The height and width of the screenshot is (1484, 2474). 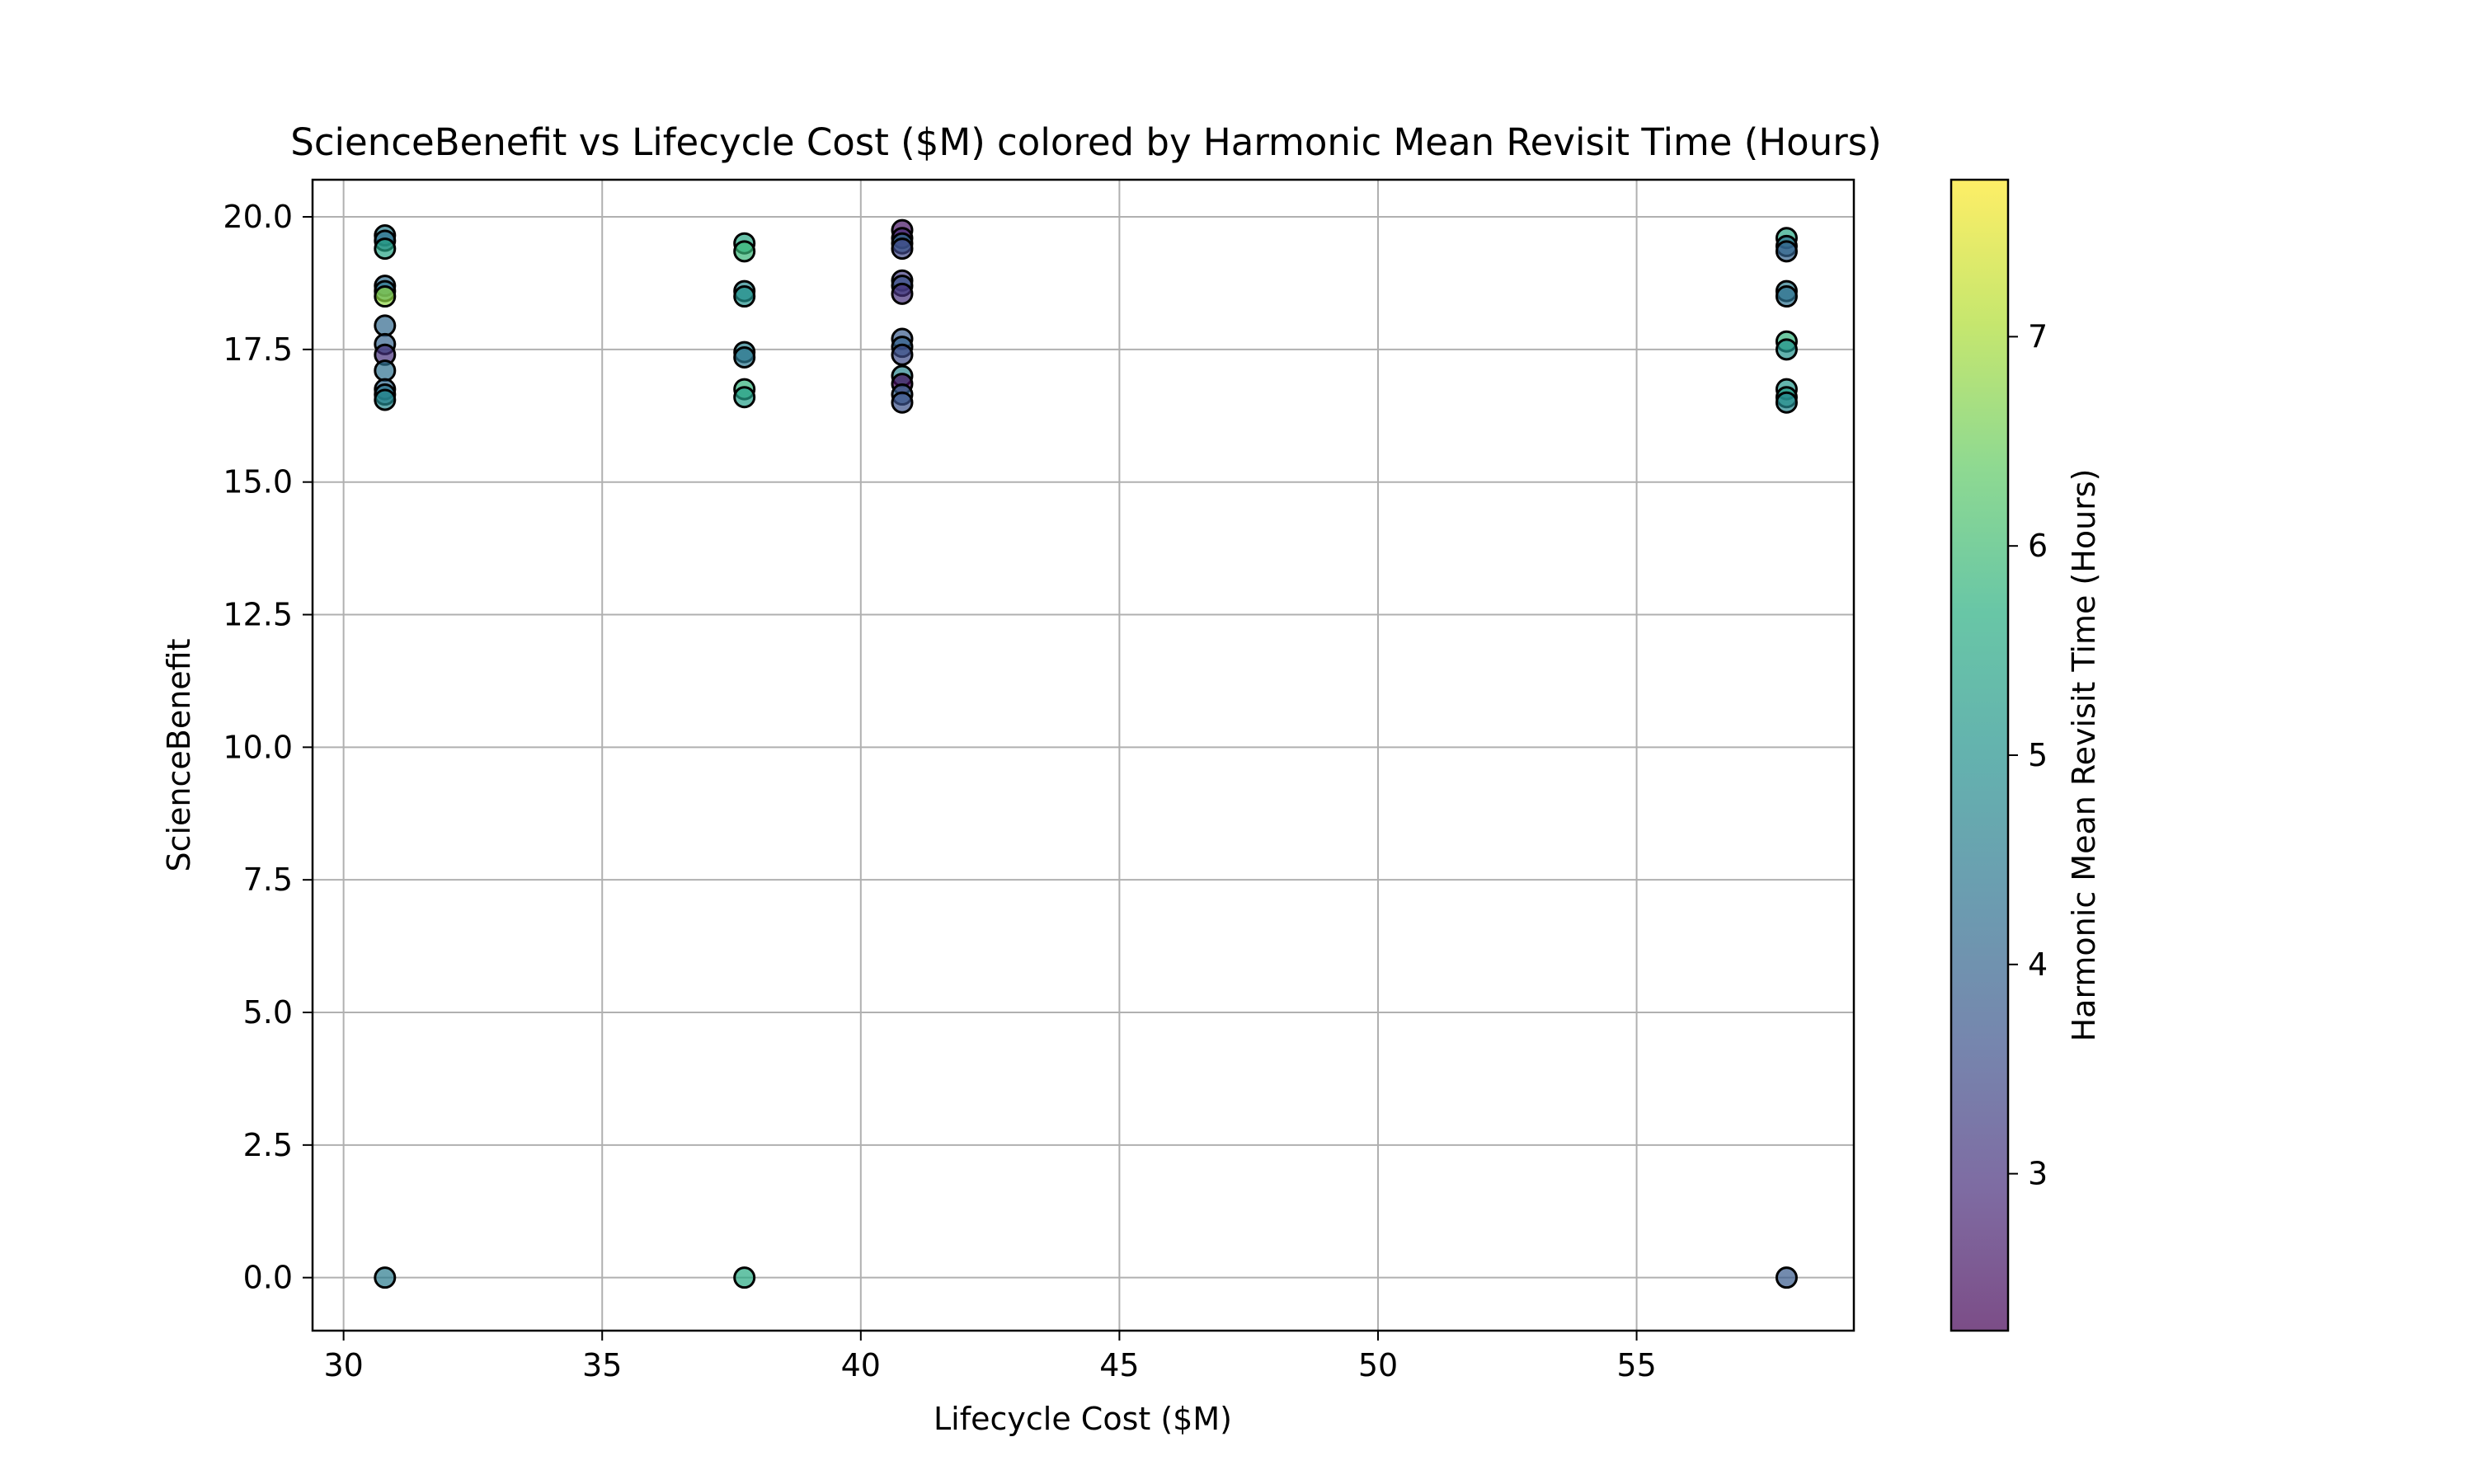 What do you see at coordinates (258, 747) in the screenshot?
I see `y-tick-label: 10.0` at bounding box center [258, 747].